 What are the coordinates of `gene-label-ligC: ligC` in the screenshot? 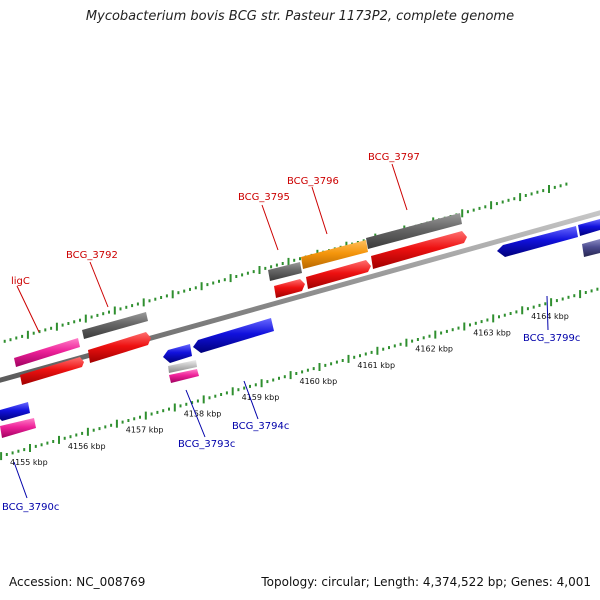 It's located at (20, 281).